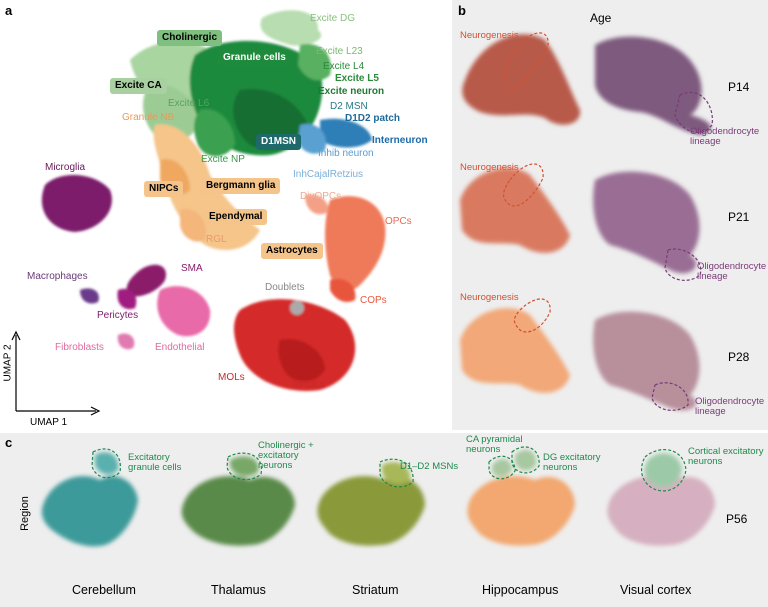 Image resolution: width=768 pixels, height=607 pixels. I want to click on cluster-excite-dg, so click(291, 28).